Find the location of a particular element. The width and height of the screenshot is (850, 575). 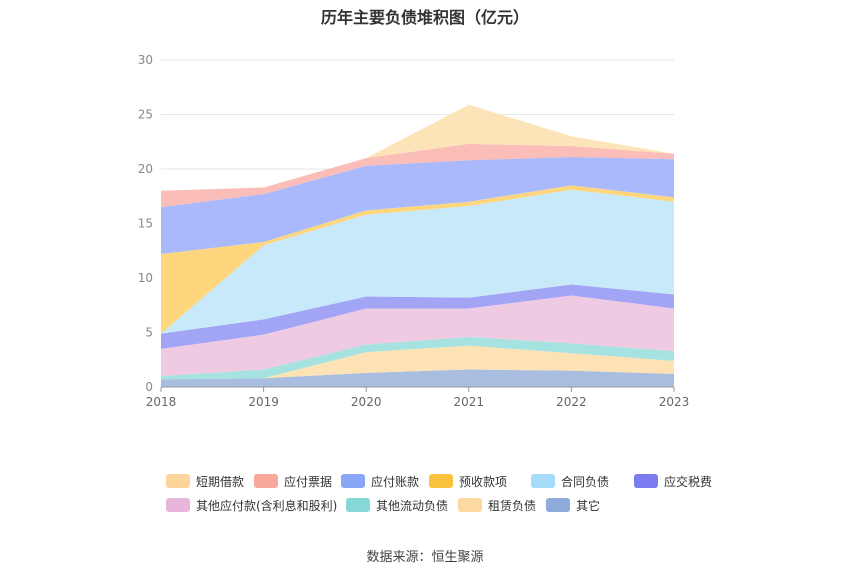

y-tick-label: 0 is located at coordinates (149, 387).